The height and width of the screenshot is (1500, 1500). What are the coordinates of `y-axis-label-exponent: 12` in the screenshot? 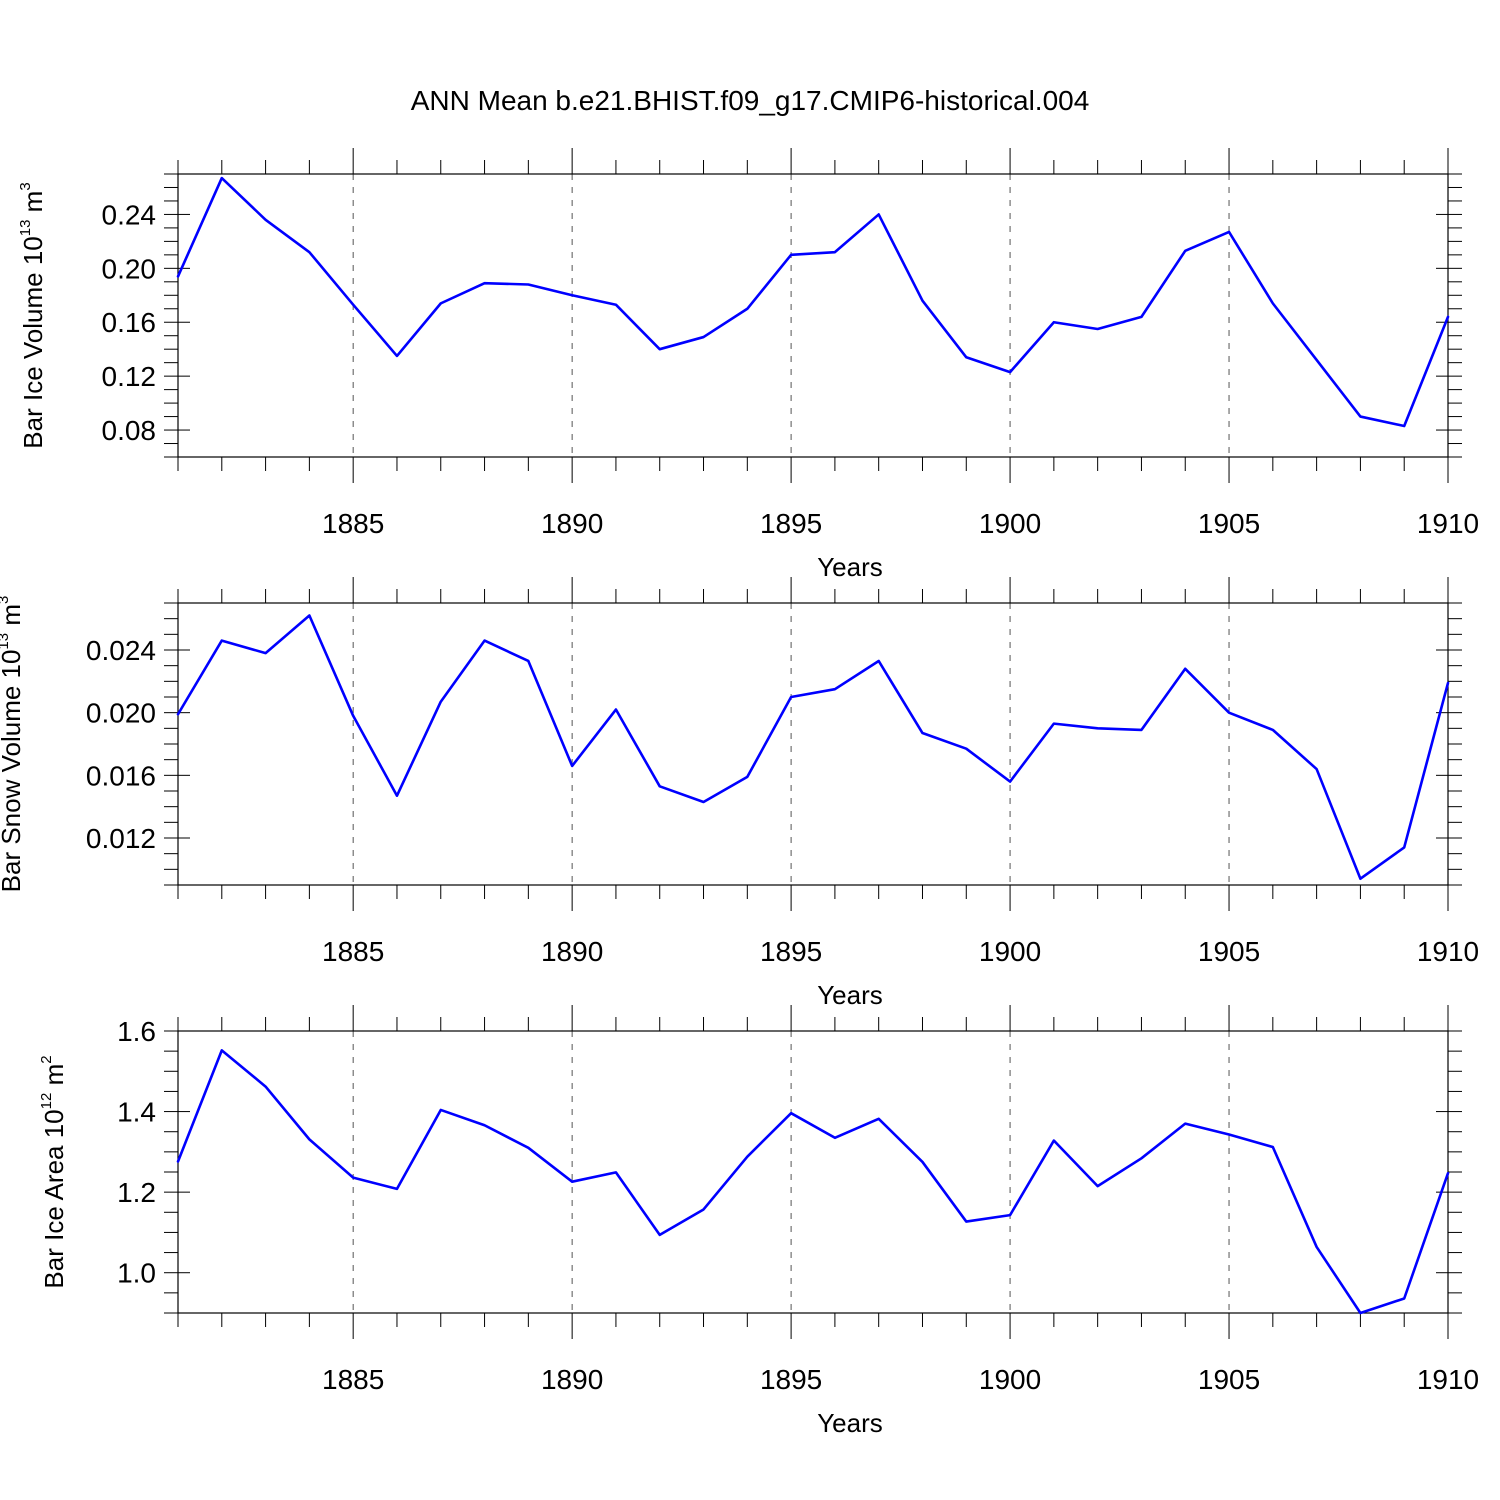 It's located at (46, 1101).